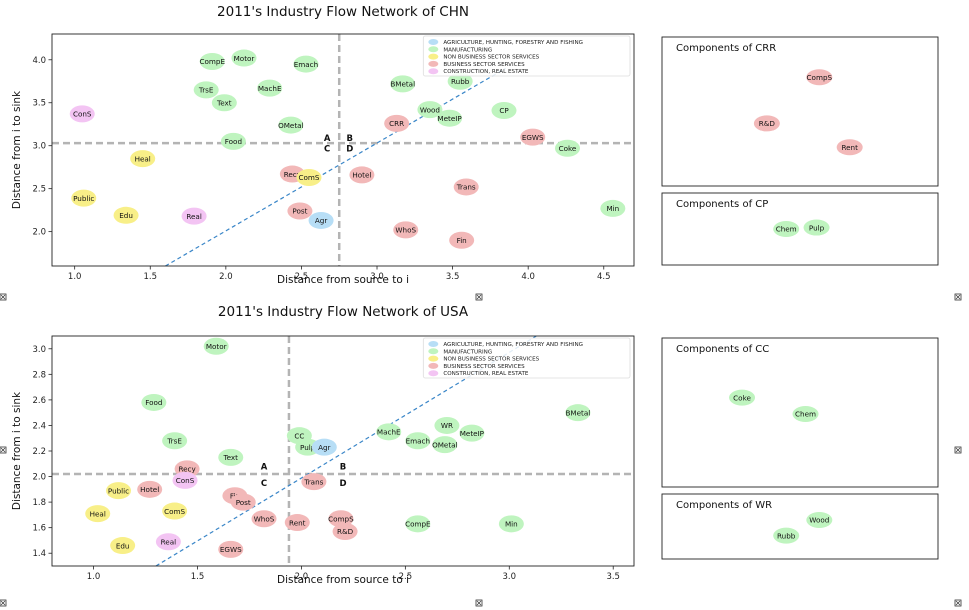 The image size is (969, 610). Describe the element at coordinates (453, 277) in the screenshot. I see `x-tick-label: 3.5` at that location.